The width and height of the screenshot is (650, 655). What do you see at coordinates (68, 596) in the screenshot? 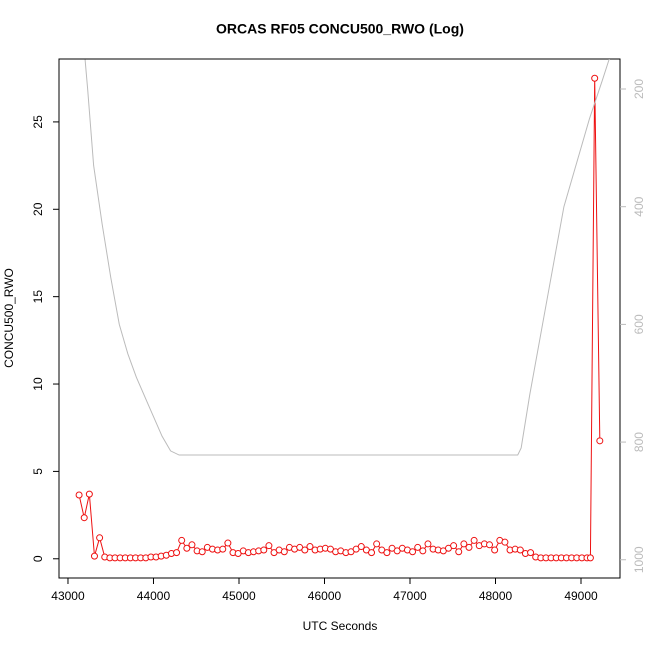
I see `x-tick-label: 43000` at bounding box center [68, 596].